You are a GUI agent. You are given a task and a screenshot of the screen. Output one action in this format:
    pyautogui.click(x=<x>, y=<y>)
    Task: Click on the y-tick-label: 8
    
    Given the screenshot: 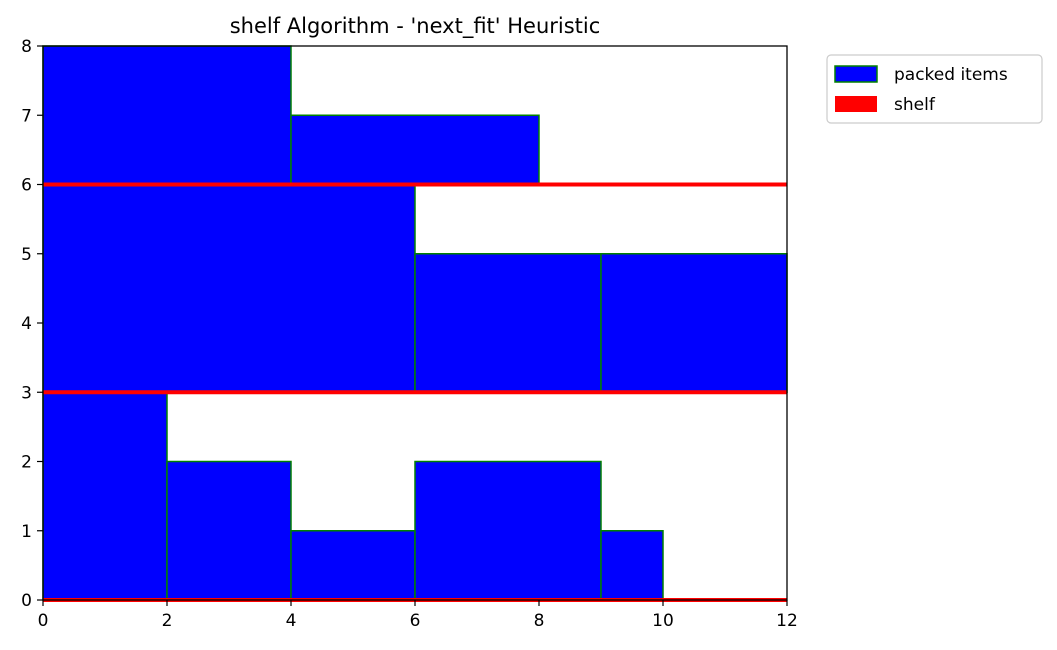 What is the action you would take?
    pyautogui.click(x=26, y=47)
    